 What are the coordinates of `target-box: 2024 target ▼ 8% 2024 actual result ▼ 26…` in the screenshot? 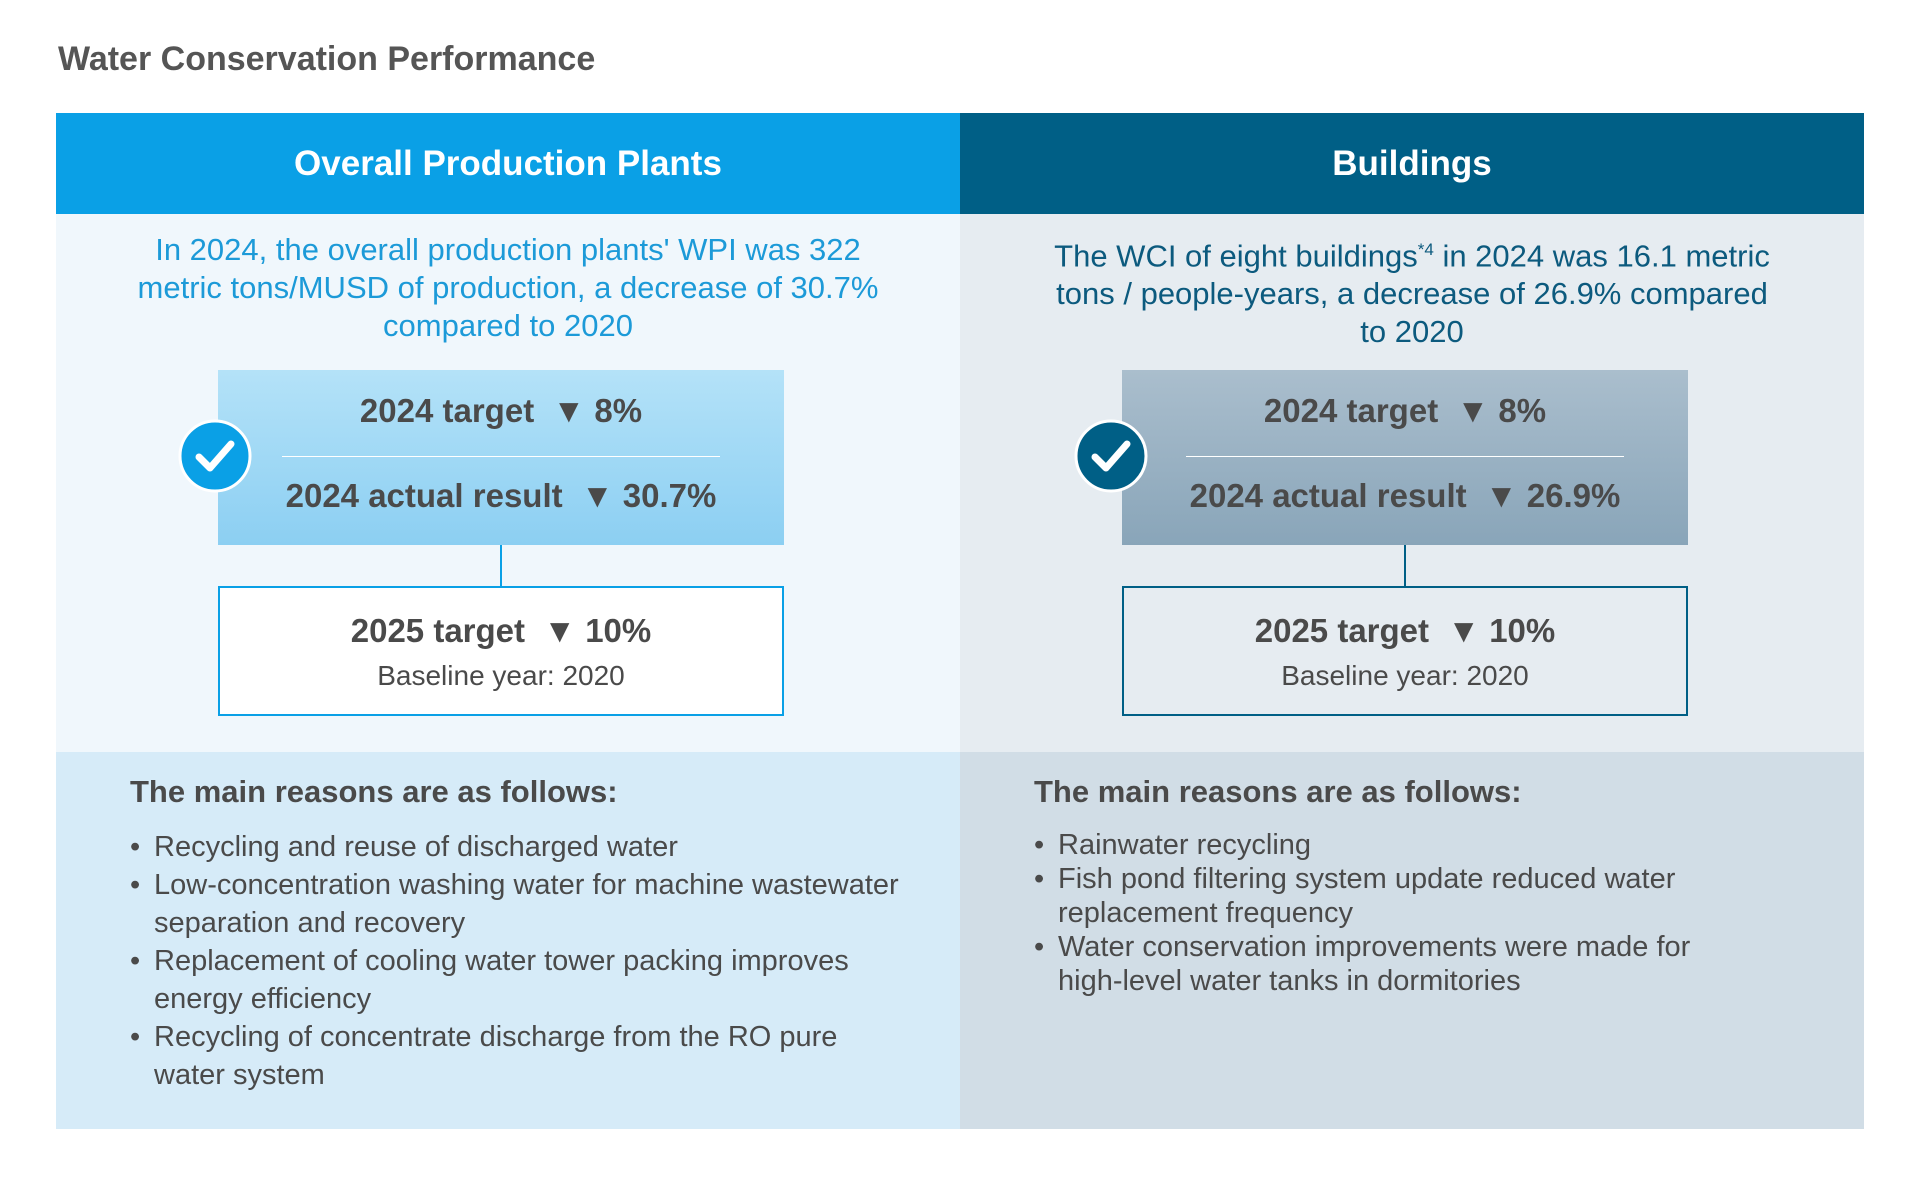 It's located at (1405, 457).